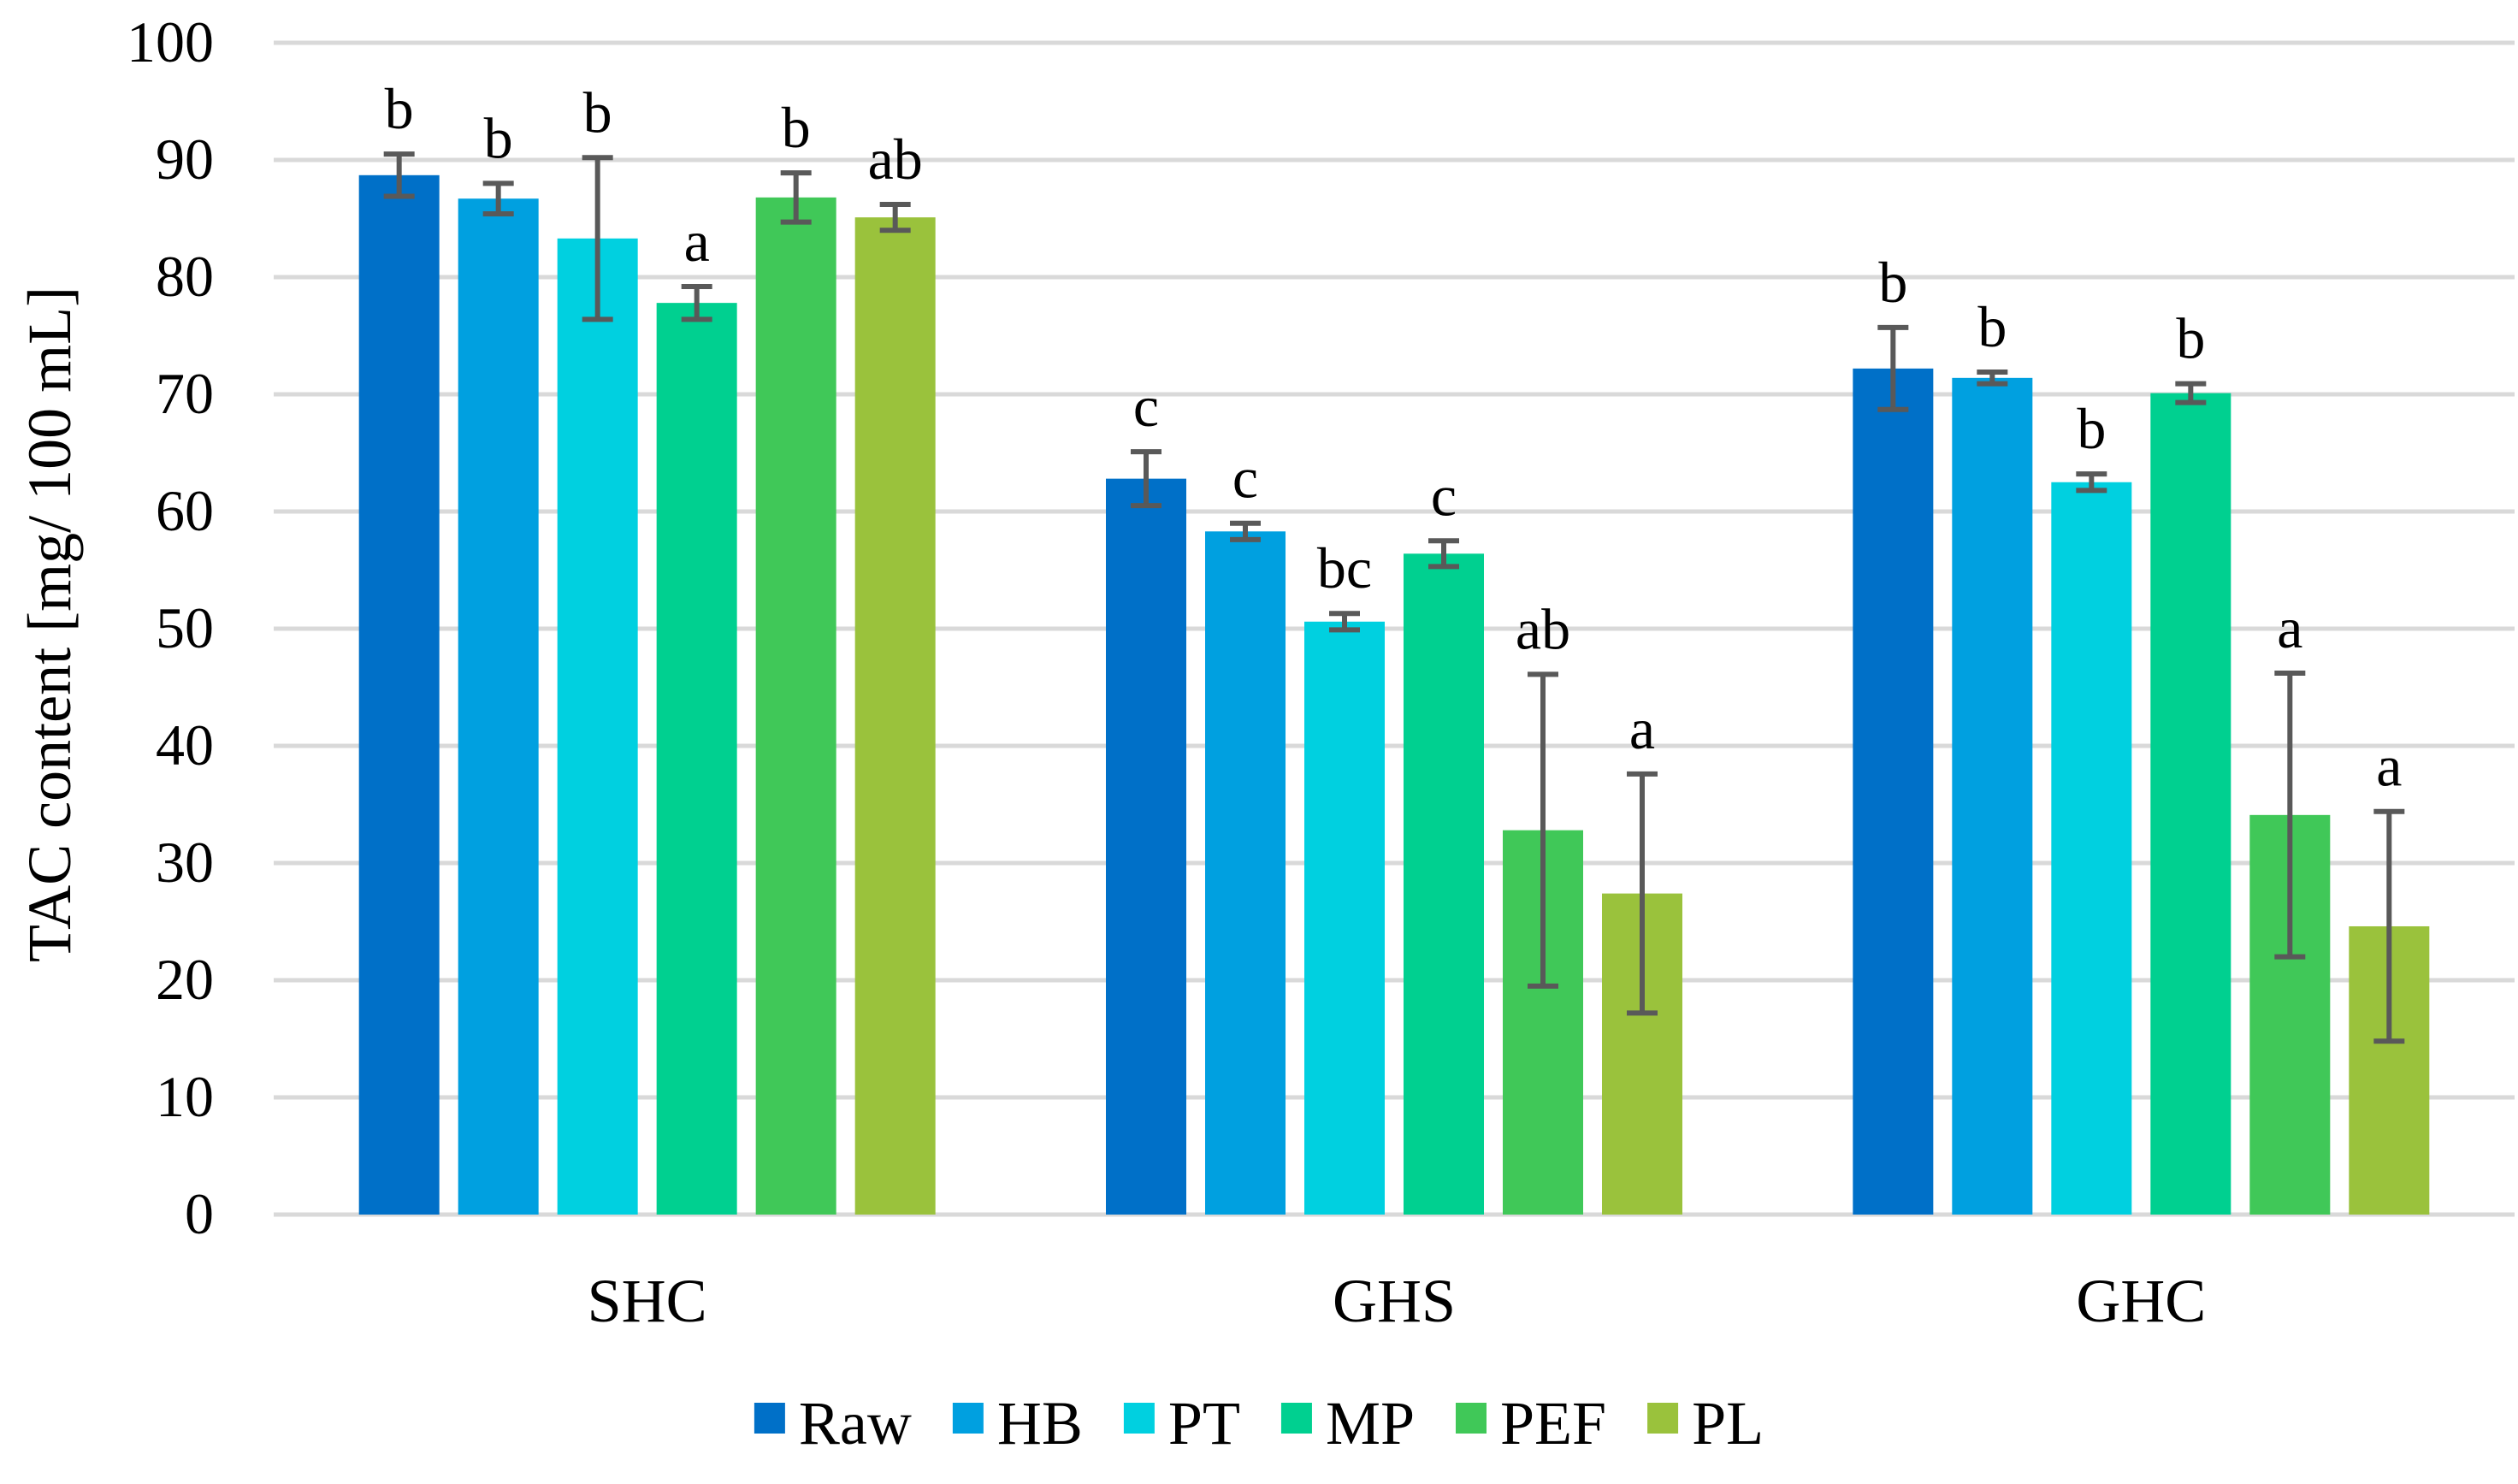 This screenshot has width=2518, height=1484. What do you see at coordinates (1245, 531) in the screenshot?
I see `error-bar-GHS-HB` at bounding box center [1245, 531].